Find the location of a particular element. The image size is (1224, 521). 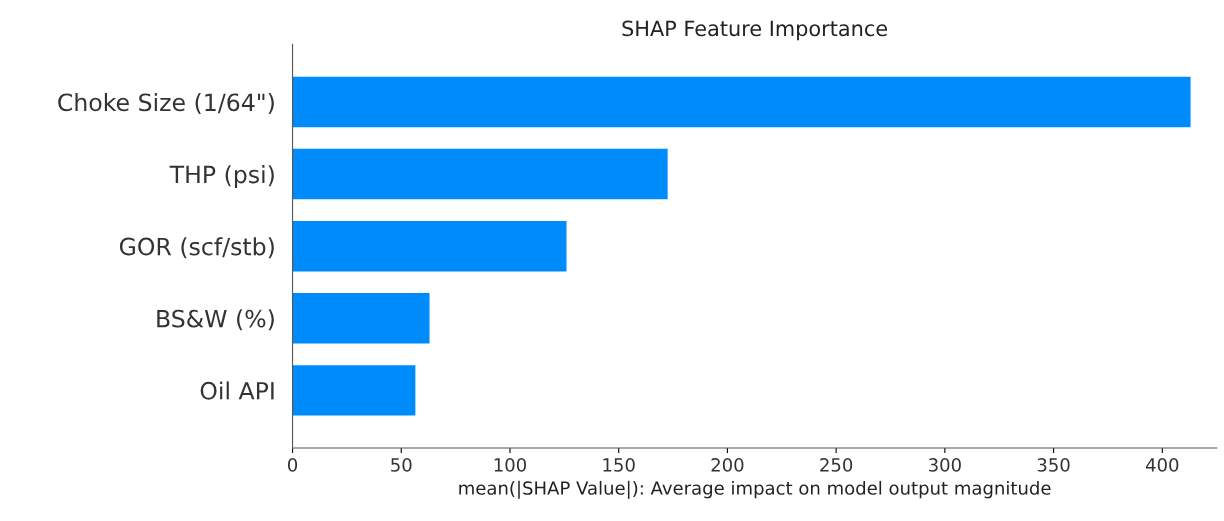

x-tick-label: 100 is located at coordinates (510, 465).